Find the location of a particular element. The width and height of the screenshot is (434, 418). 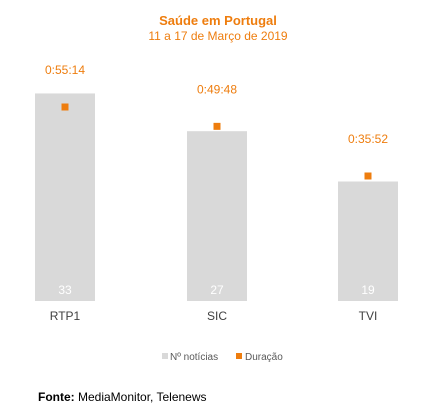

duration-label-tvi: 0:35:52 is located at coordinates (368, 139).